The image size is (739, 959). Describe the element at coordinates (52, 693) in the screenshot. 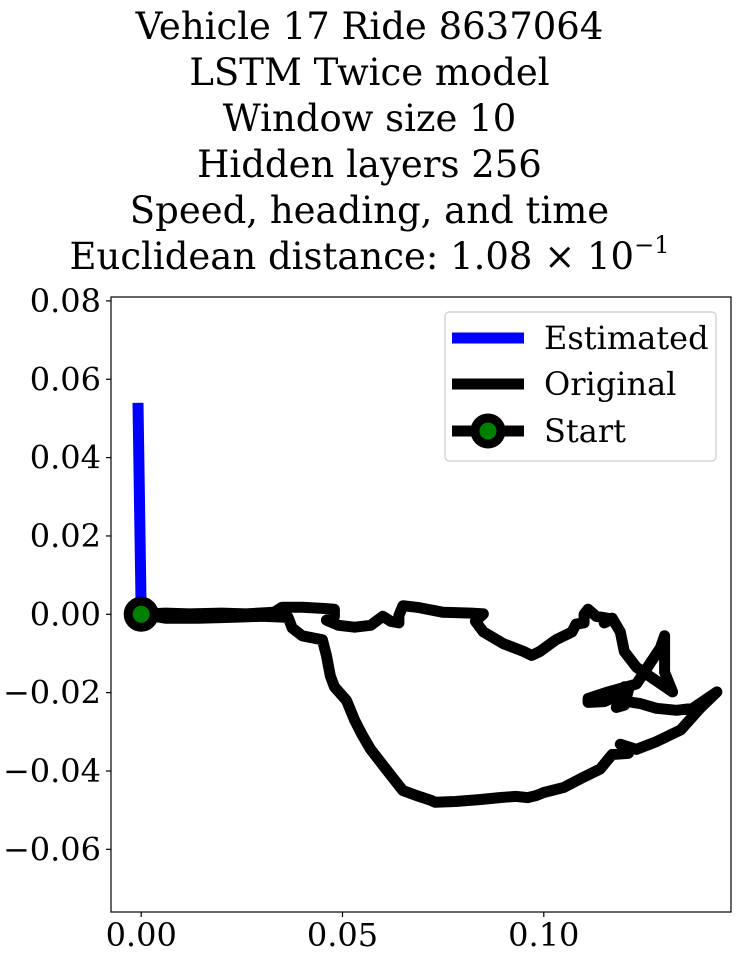

I see `y-tick-label: −0.02` at that location.